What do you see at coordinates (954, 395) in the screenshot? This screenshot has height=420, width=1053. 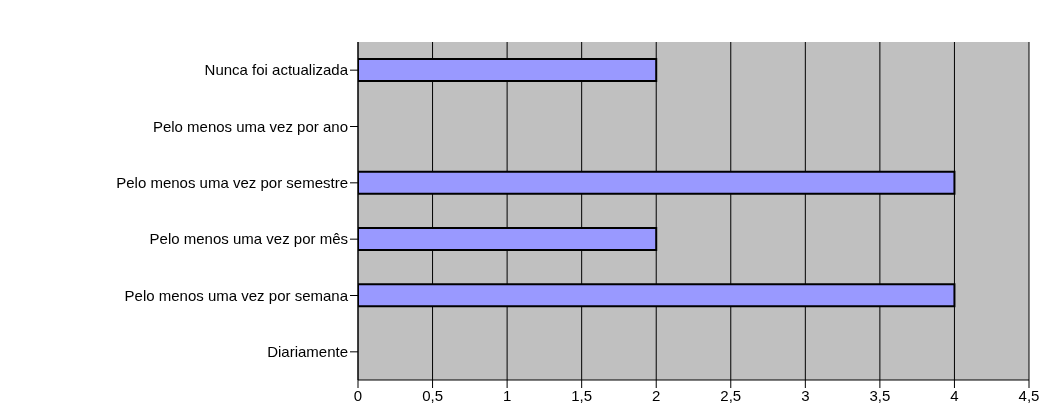 I see `x-tick-label: 4` at bounding box center [954, 395].